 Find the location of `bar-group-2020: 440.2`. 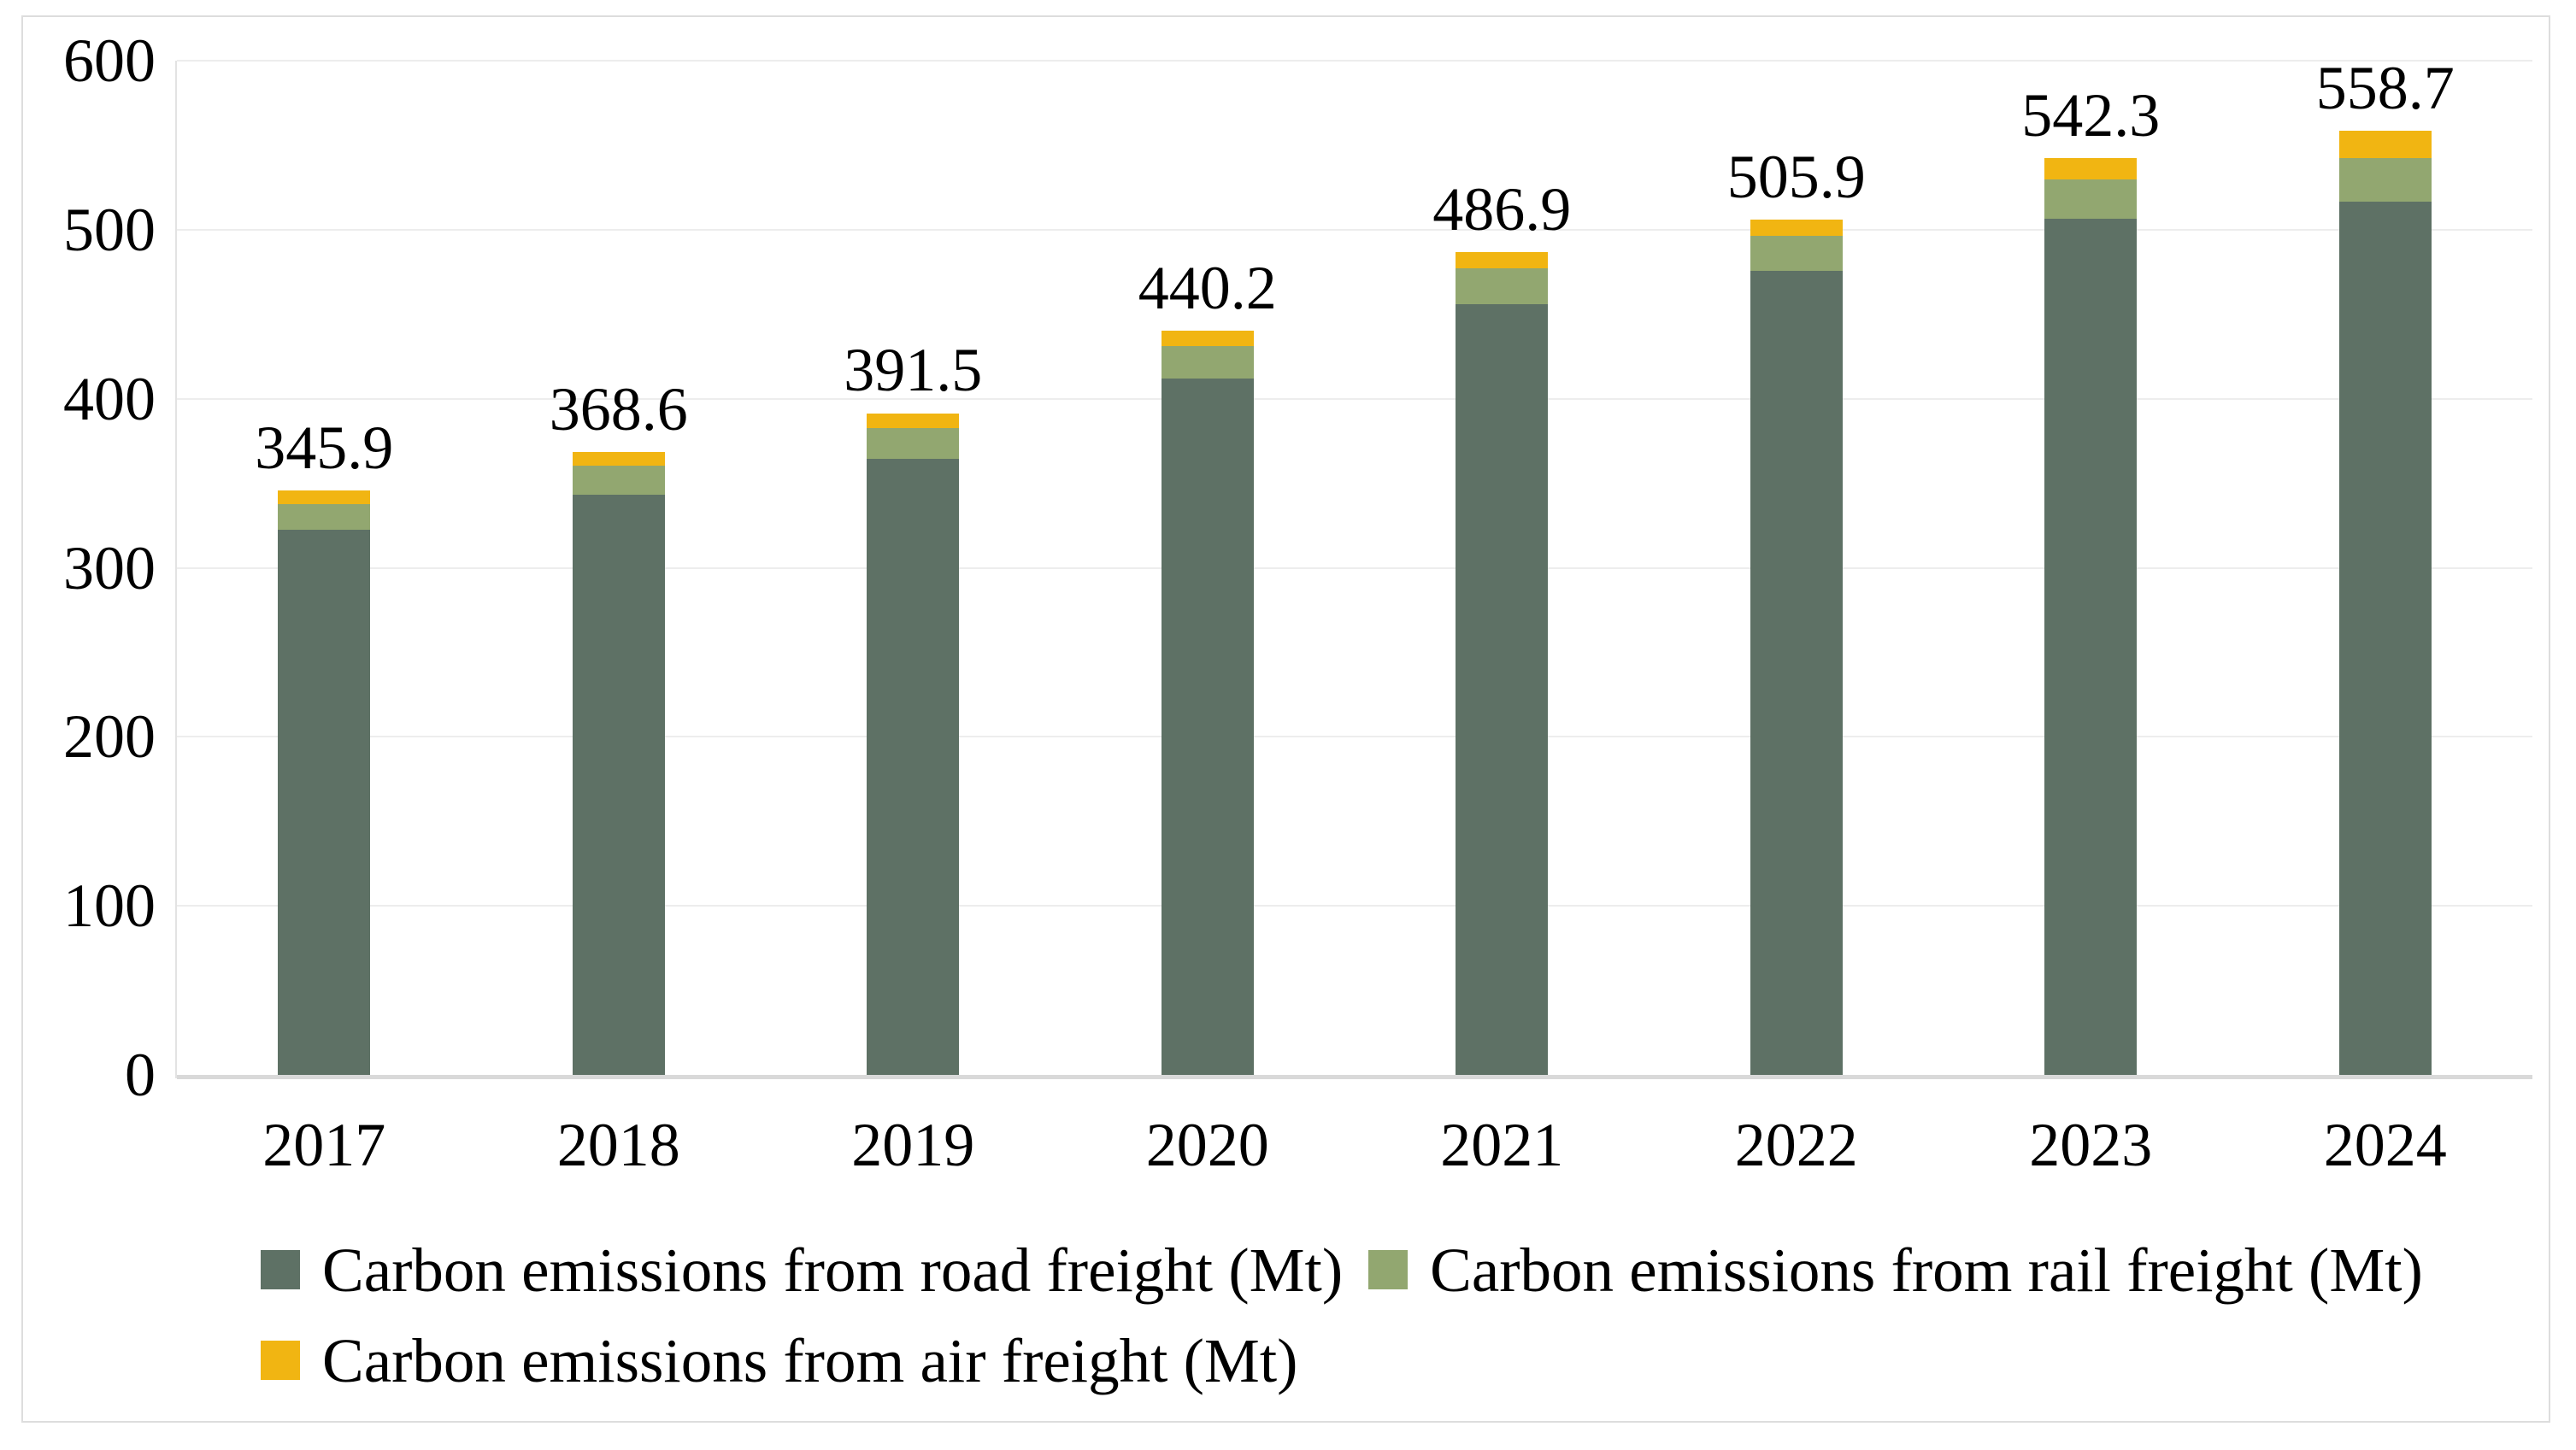

bar-group-2020: 440.2 is located at coordinates (1208, 568).